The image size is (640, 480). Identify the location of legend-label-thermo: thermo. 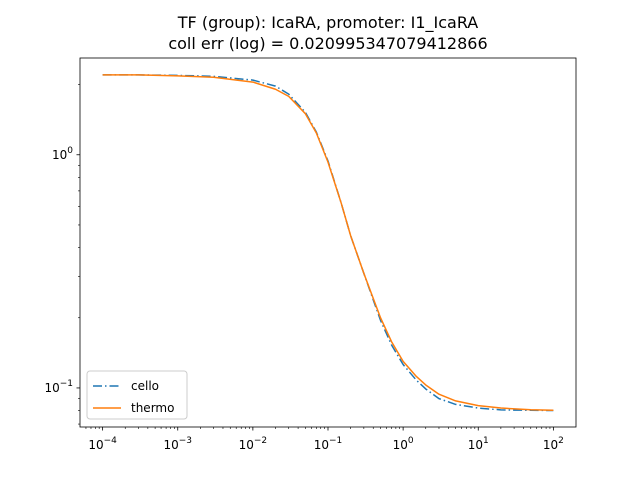
(152, 408).